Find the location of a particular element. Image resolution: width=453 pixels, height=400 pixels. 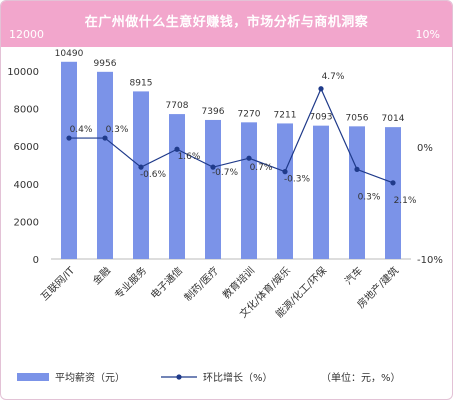

y-left-tick-label: 8000 is located at coordinates (26, 110).